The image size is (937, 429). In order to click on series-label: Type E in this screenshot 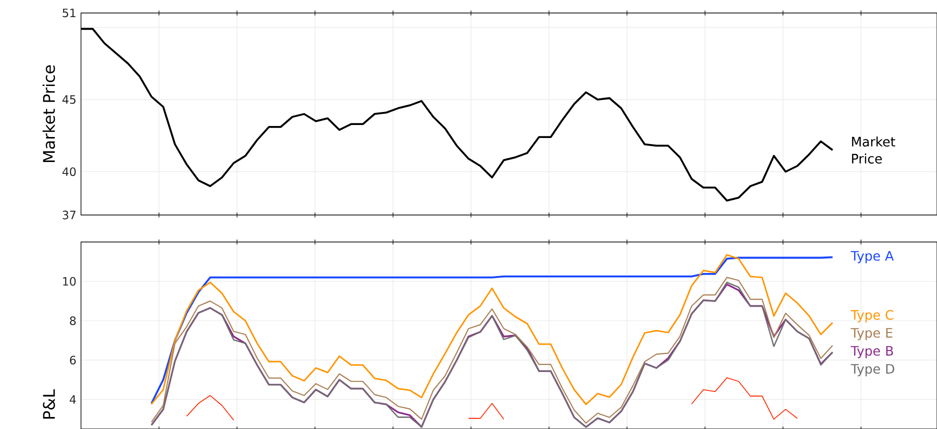, I will do `click(871, 334)`.